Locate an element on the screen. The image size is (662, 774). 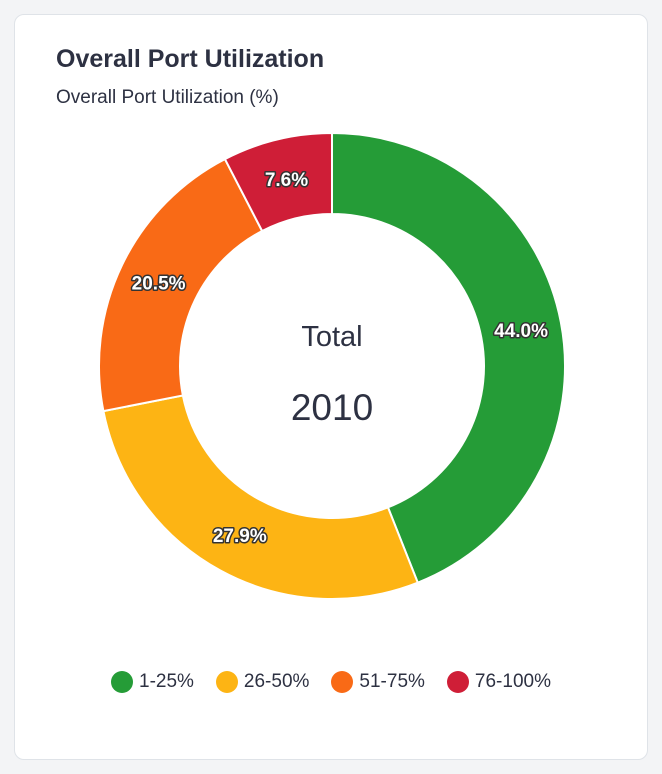
slice-26-50% is located at coordinates (261, 497).